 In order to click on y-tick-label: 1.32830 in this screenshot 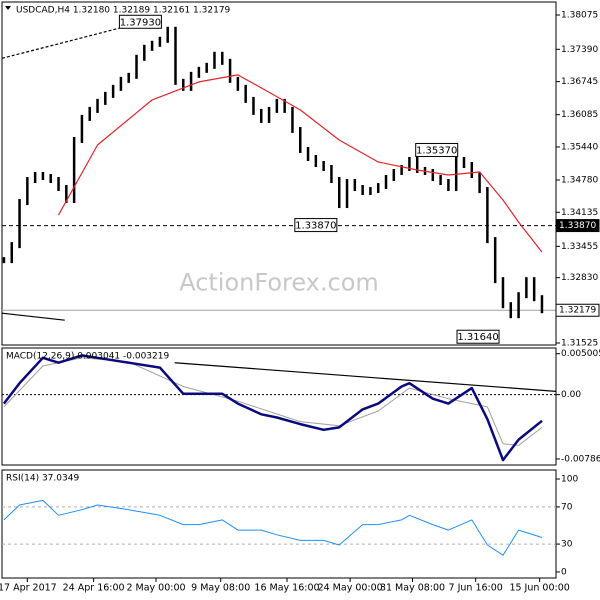, I will do `click(579, 278)`.